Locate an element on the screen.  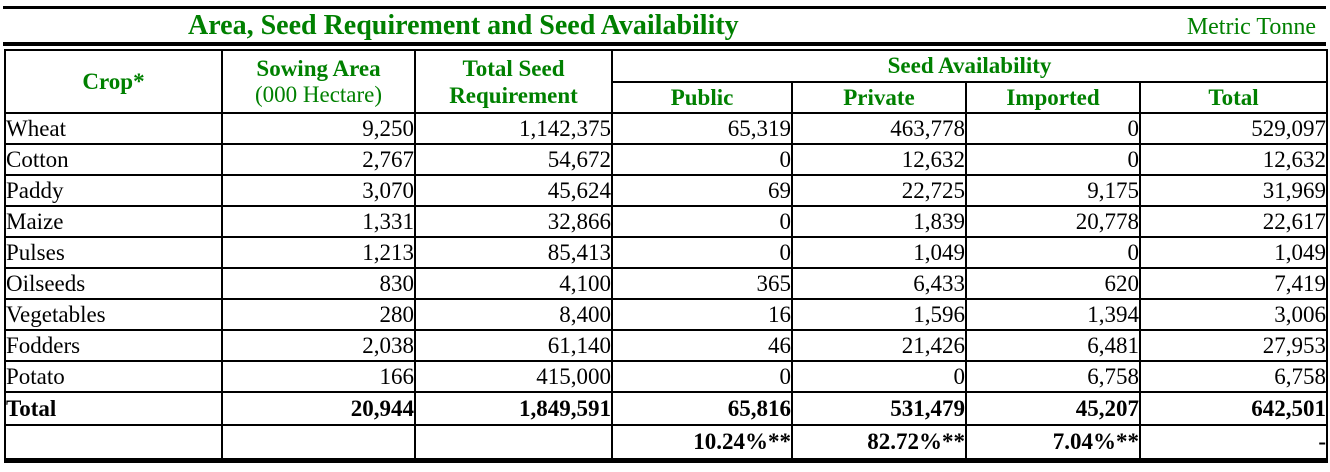
cell-crop: Oilseeds is located at coordinates (113, 283).